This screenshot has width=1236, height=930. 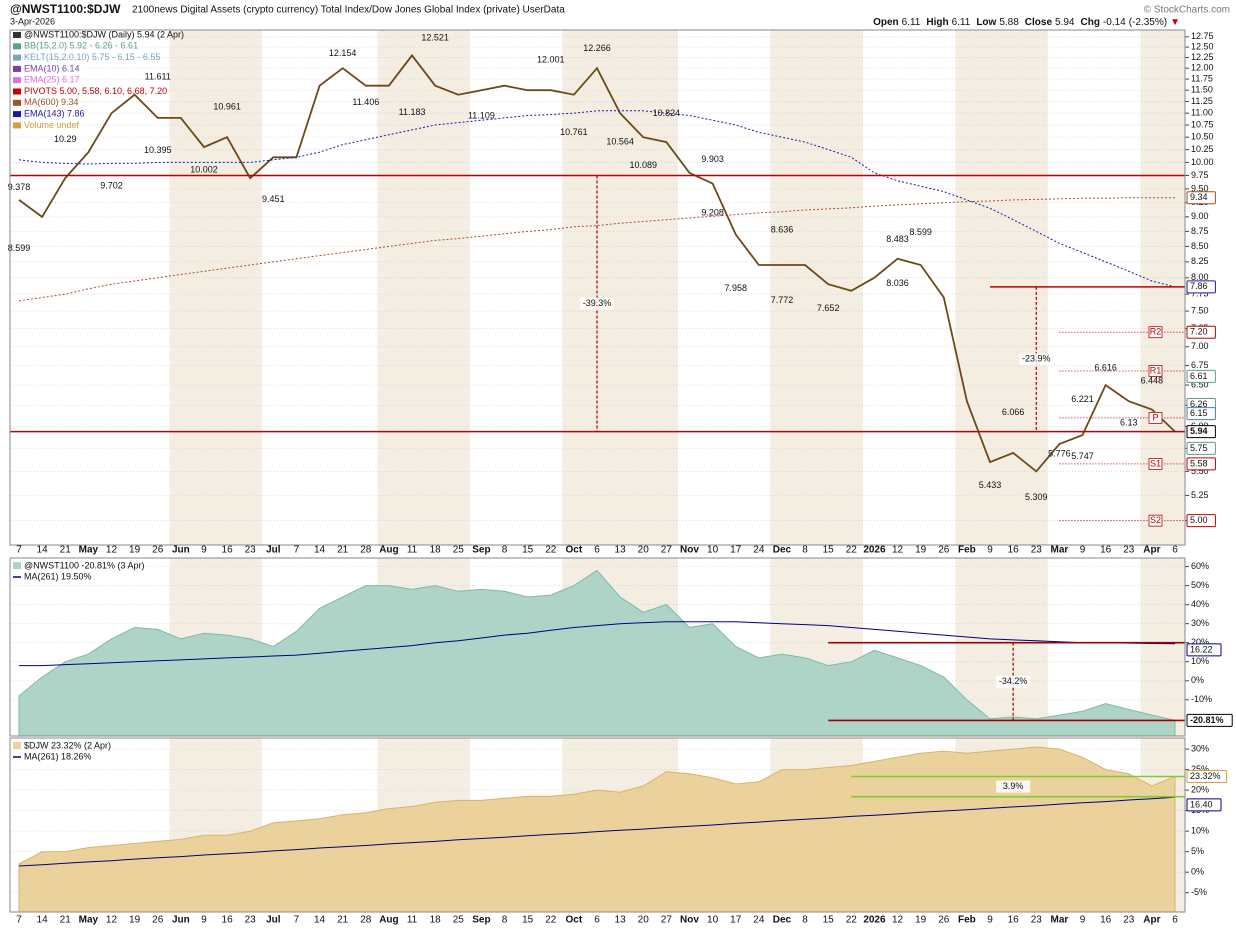 I want to click on measure-label: -23.9%, so click(x=1036, y=359).